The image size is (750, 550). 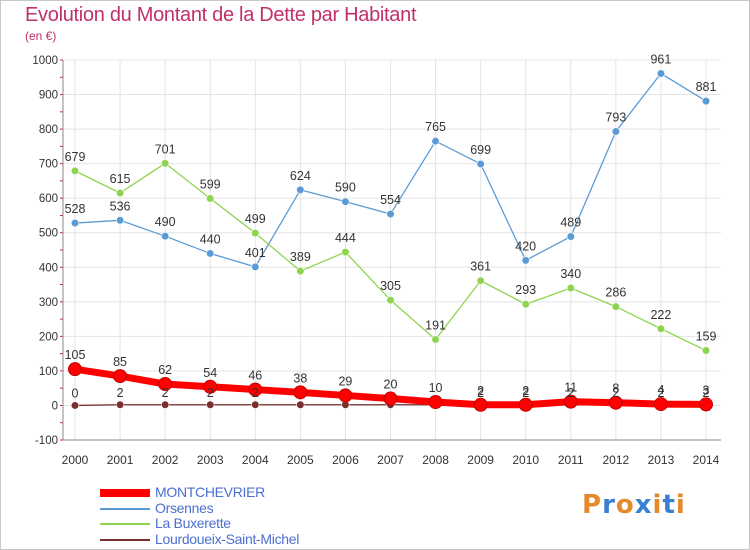 What do you see at coordinates (525, 460) in the screenshot?
I see `x-tick-label: 2010` at bounding box center [525, 460].